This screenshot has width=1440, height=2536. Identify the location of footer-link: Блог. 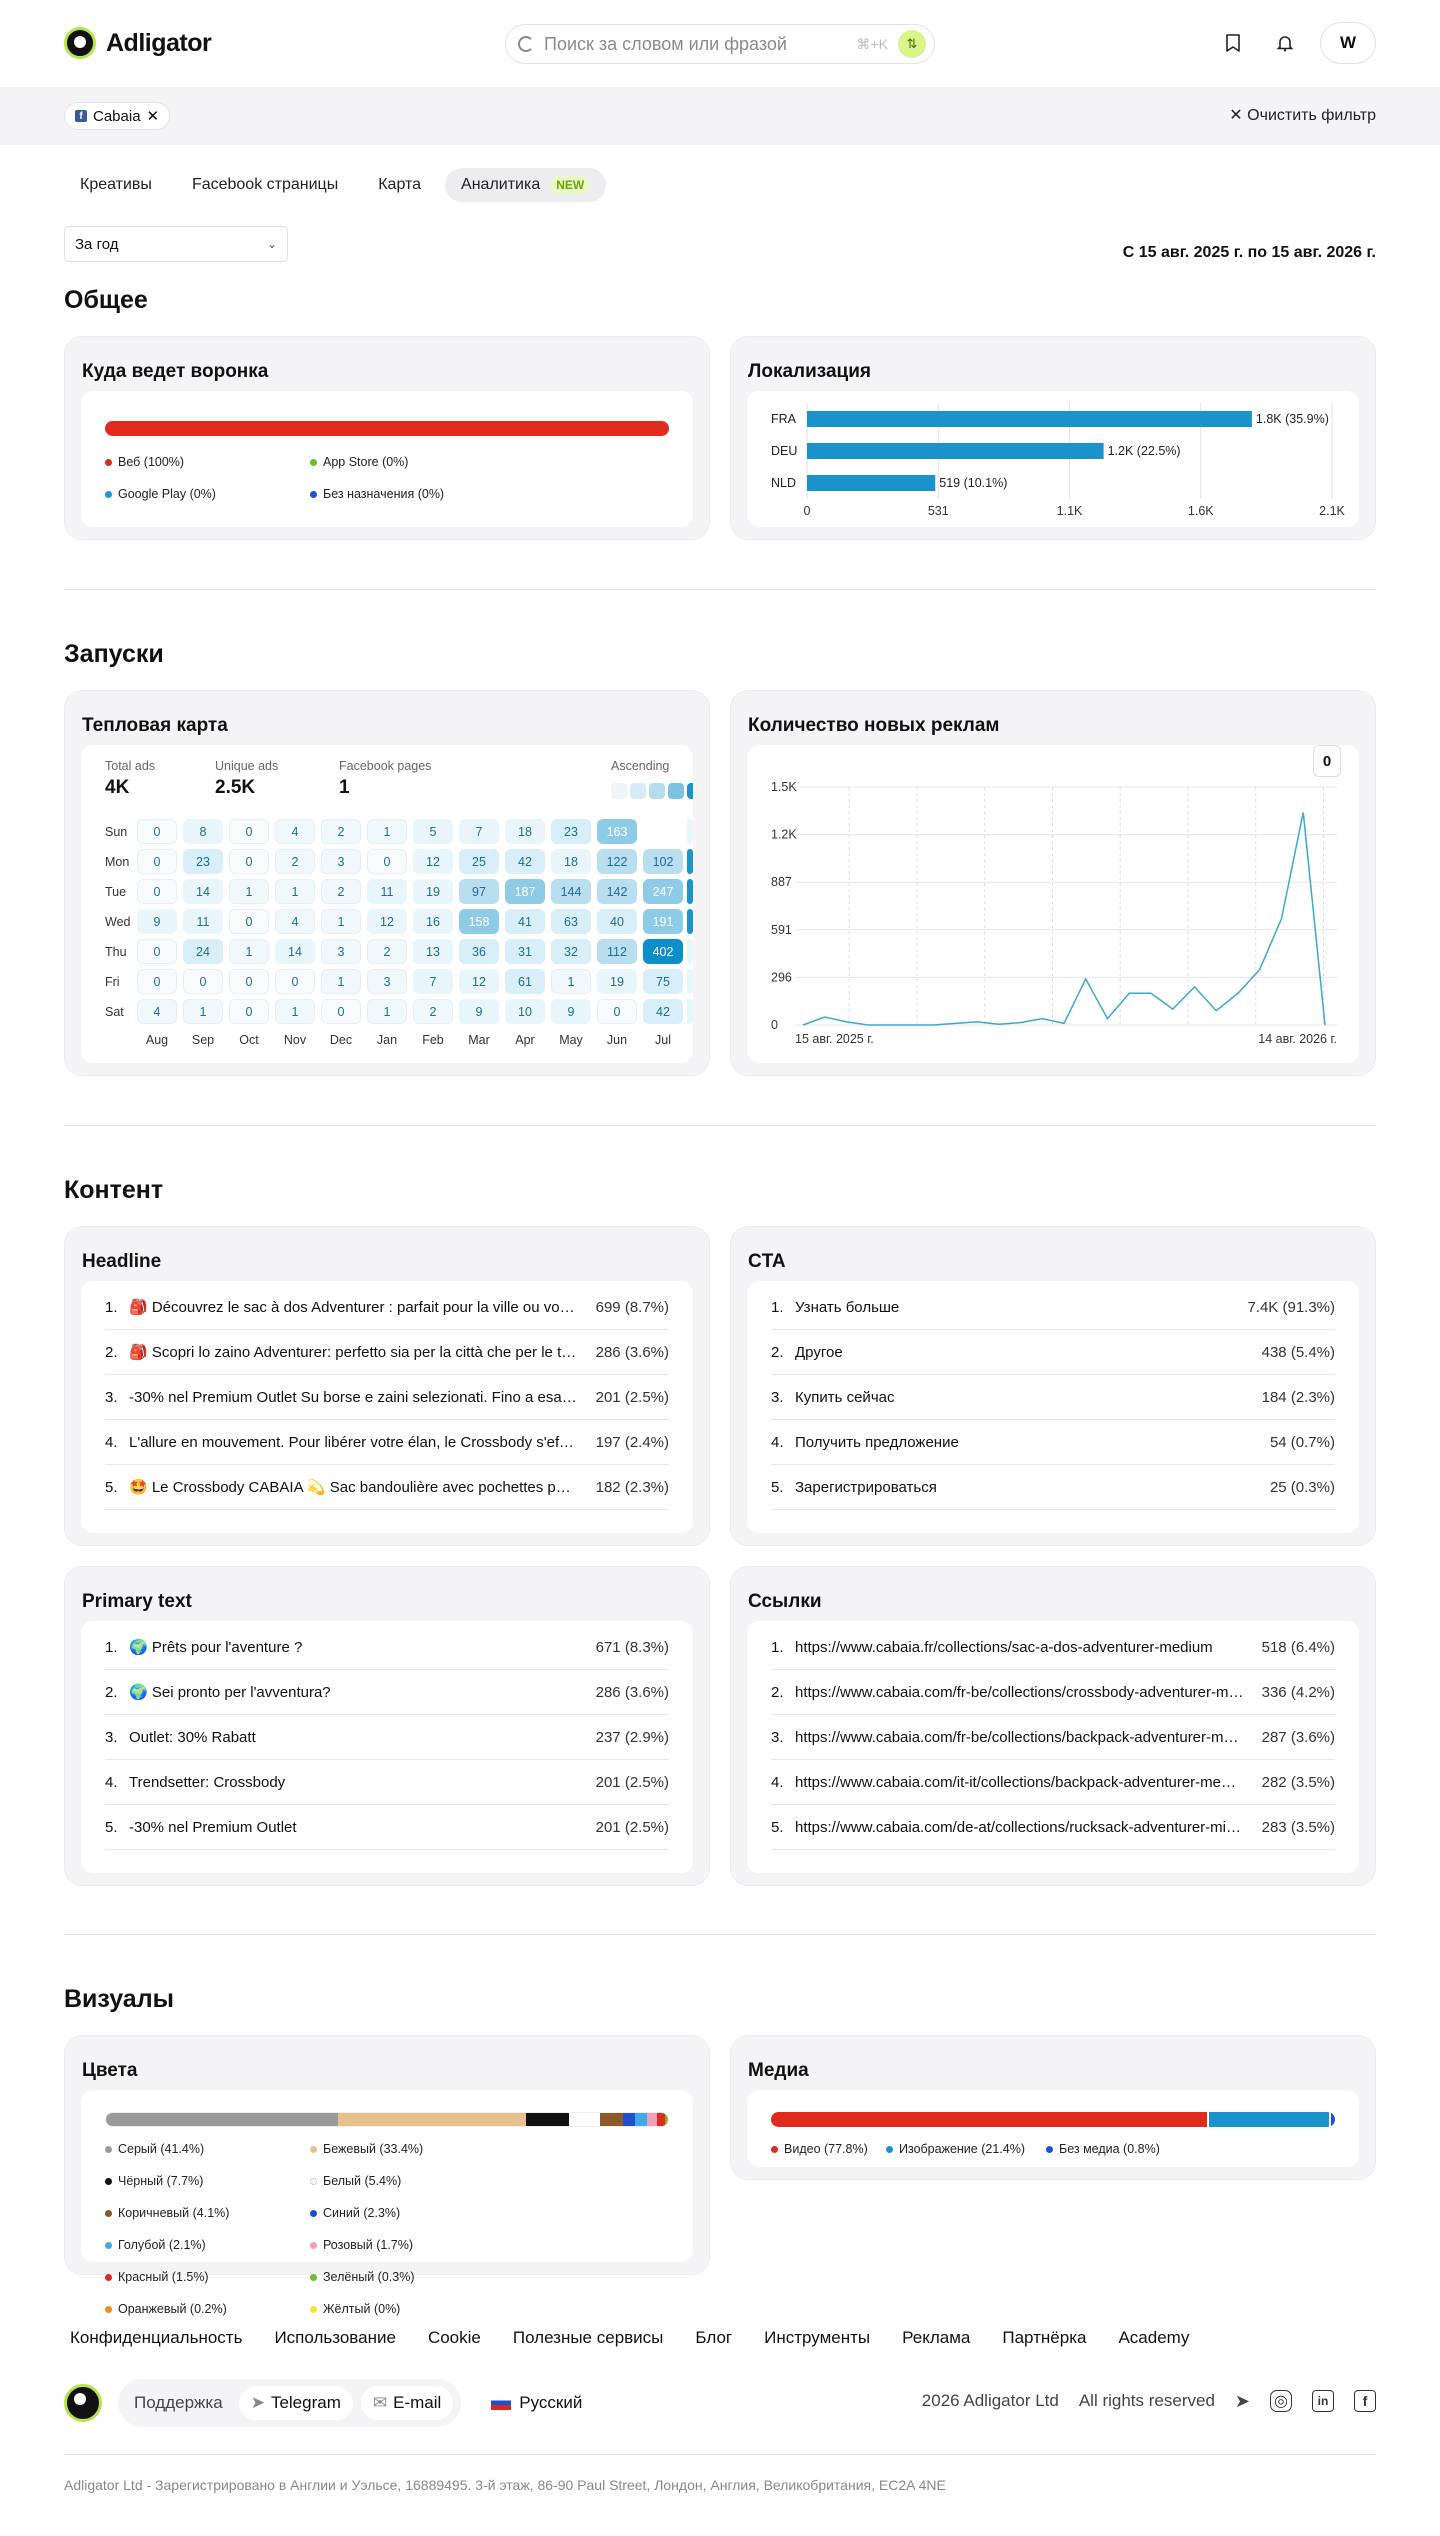
(714, 2337).